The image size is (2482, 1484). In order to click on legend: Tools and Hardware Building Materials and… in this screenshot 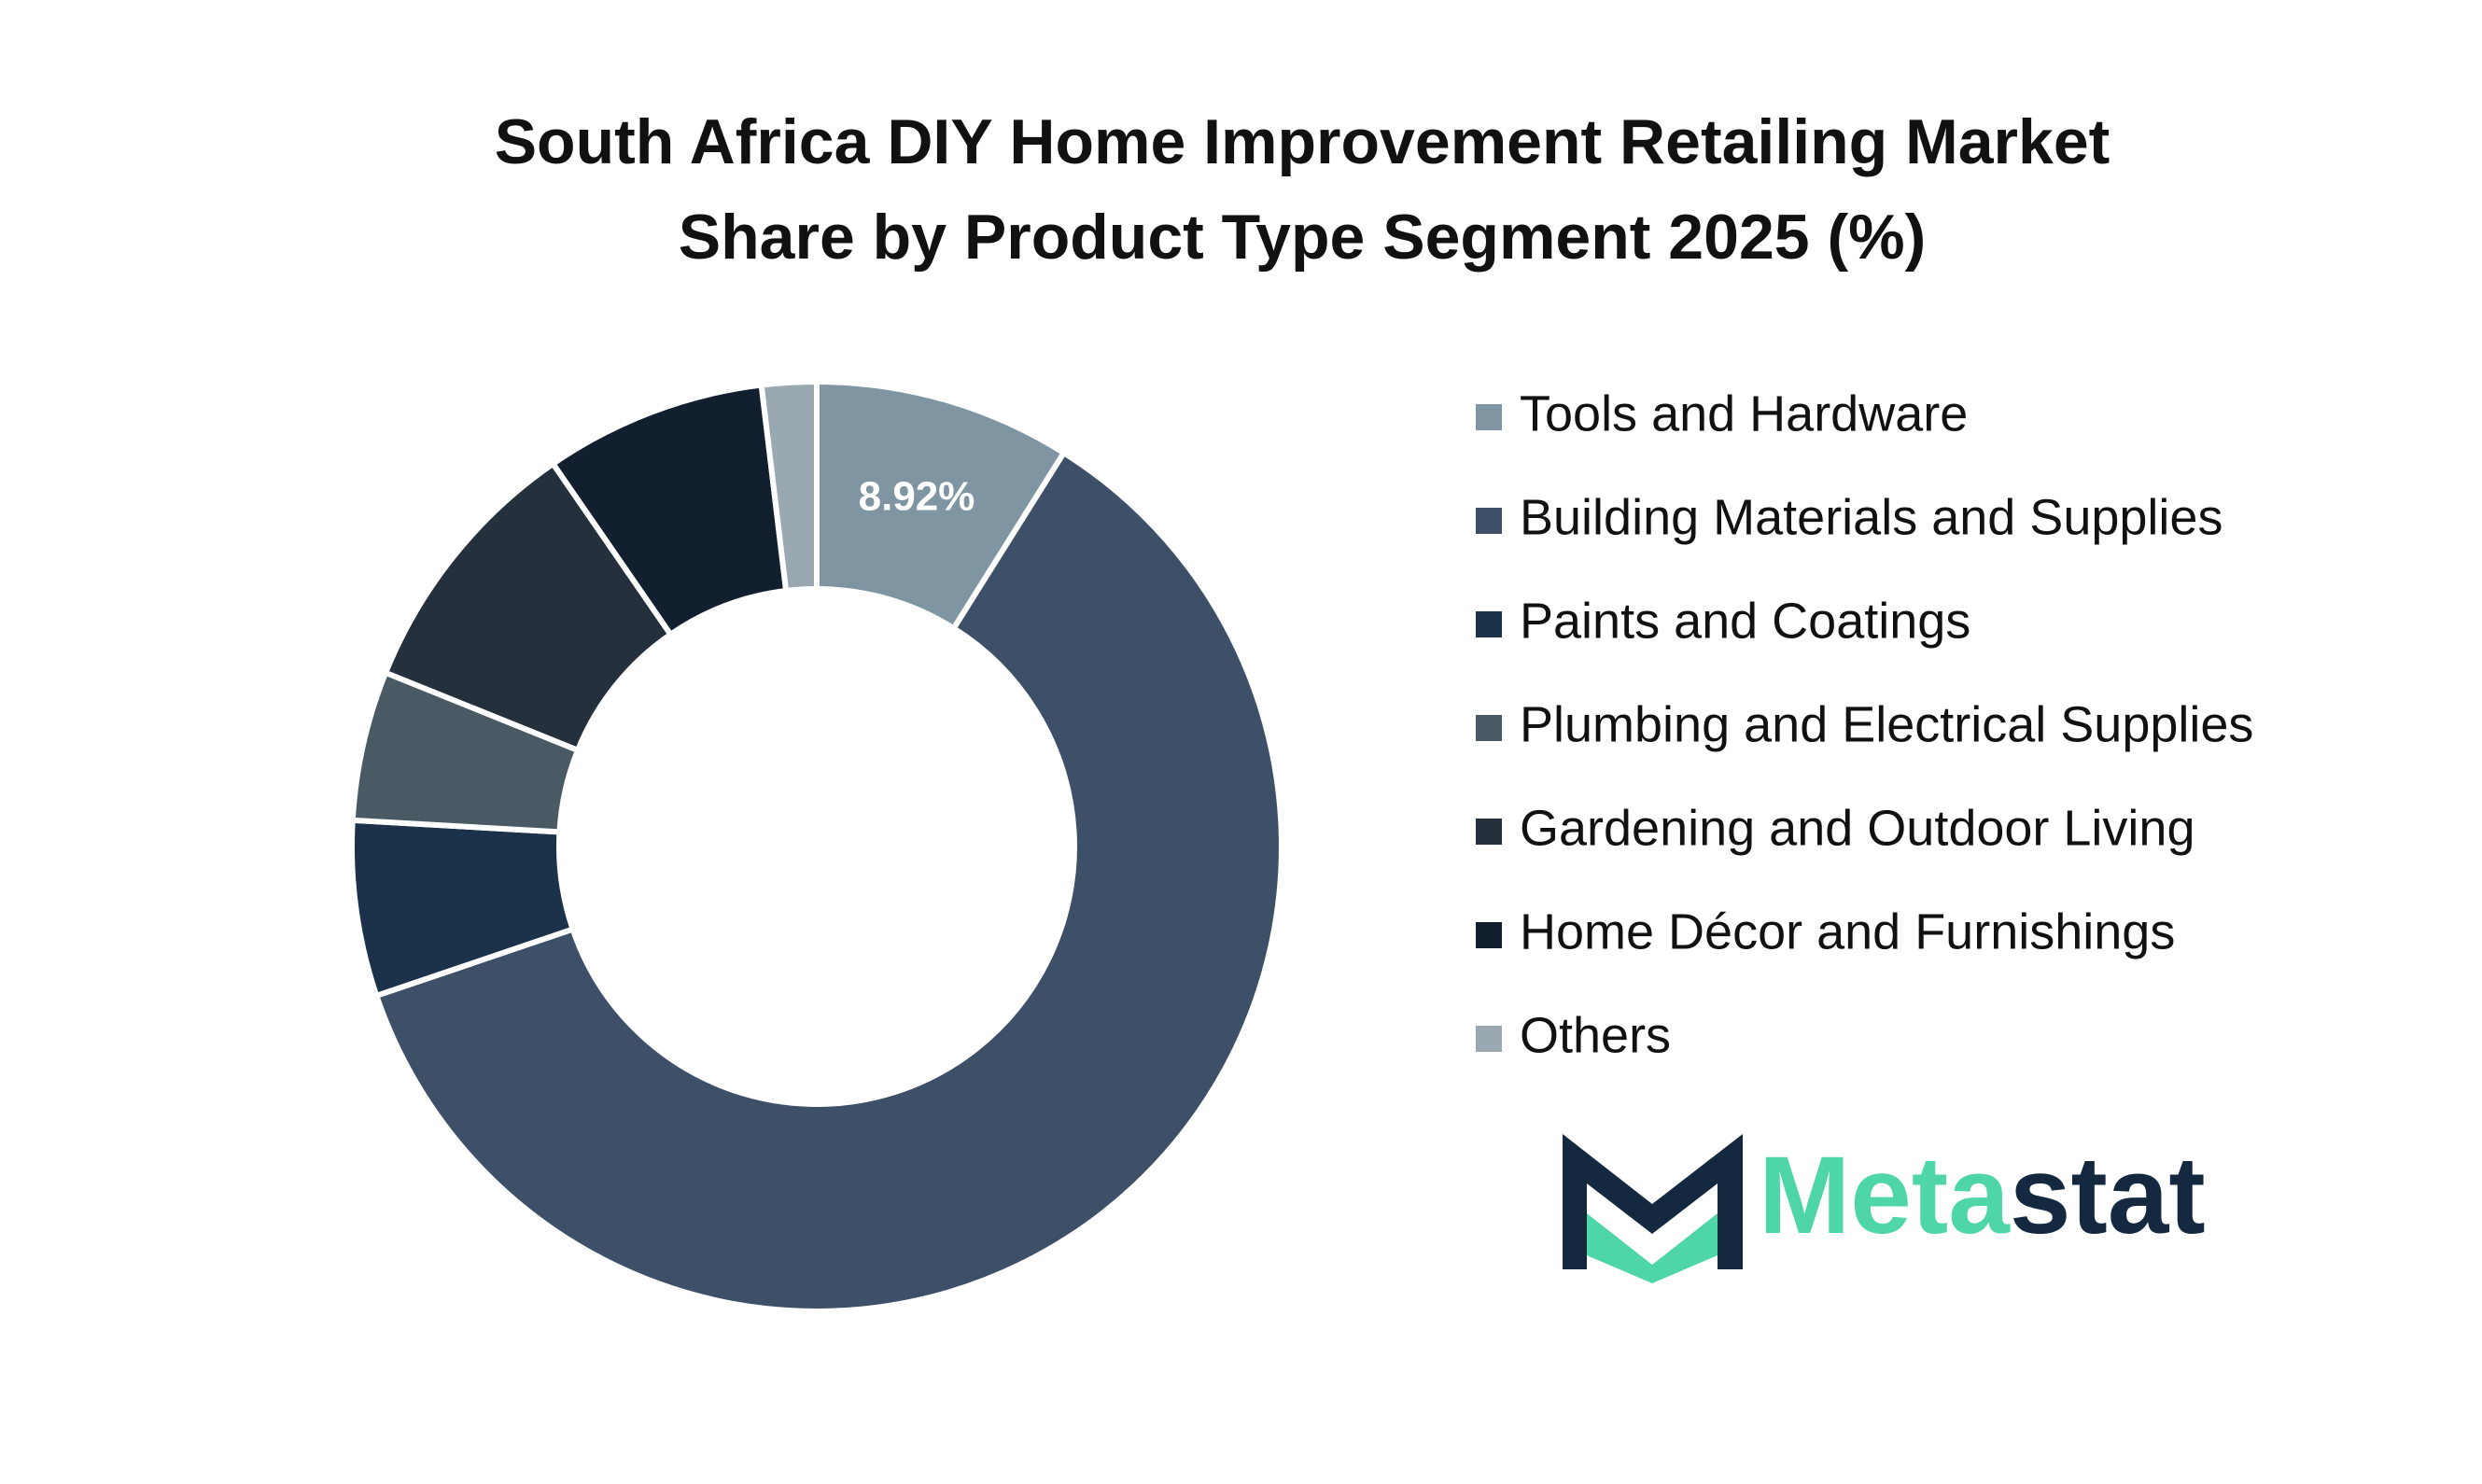, I will do `click(1865, 724)`.